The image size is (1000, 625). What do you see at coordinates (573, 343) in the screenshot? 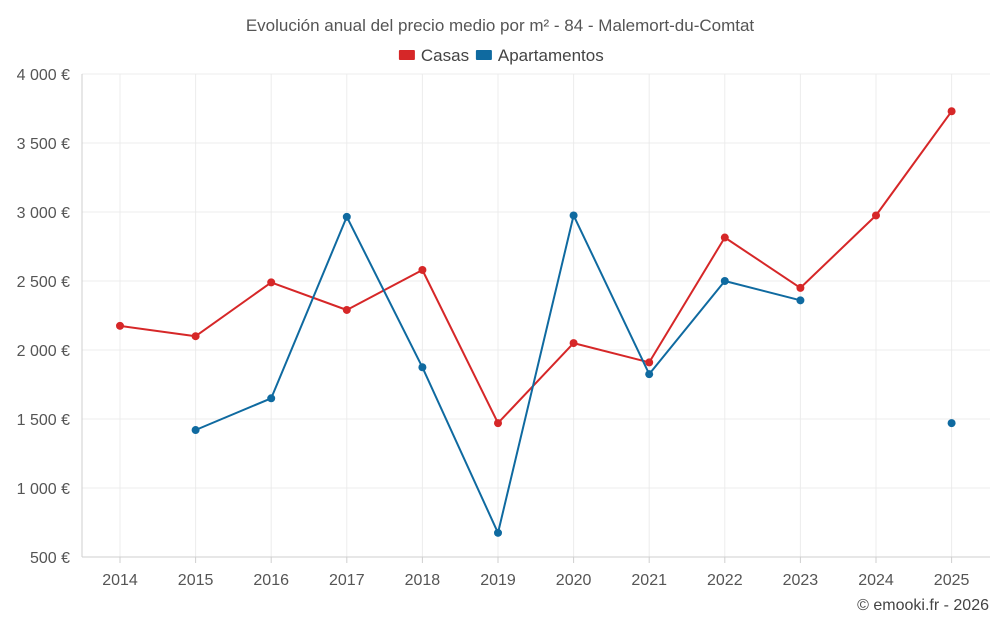
I see `data-point-casas-2020` at bounding box center [573, 343].